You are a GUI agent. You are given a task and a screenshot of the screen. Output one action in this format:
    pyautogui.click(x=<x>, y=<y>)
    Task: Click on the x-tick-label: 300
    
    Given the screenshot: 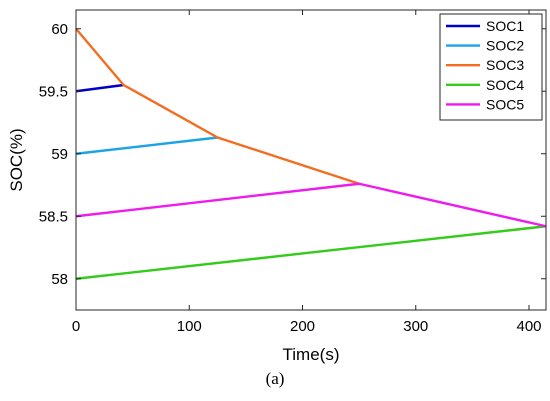 What is the action you would take?
    pyautogui.click(x=415, y=326)
    